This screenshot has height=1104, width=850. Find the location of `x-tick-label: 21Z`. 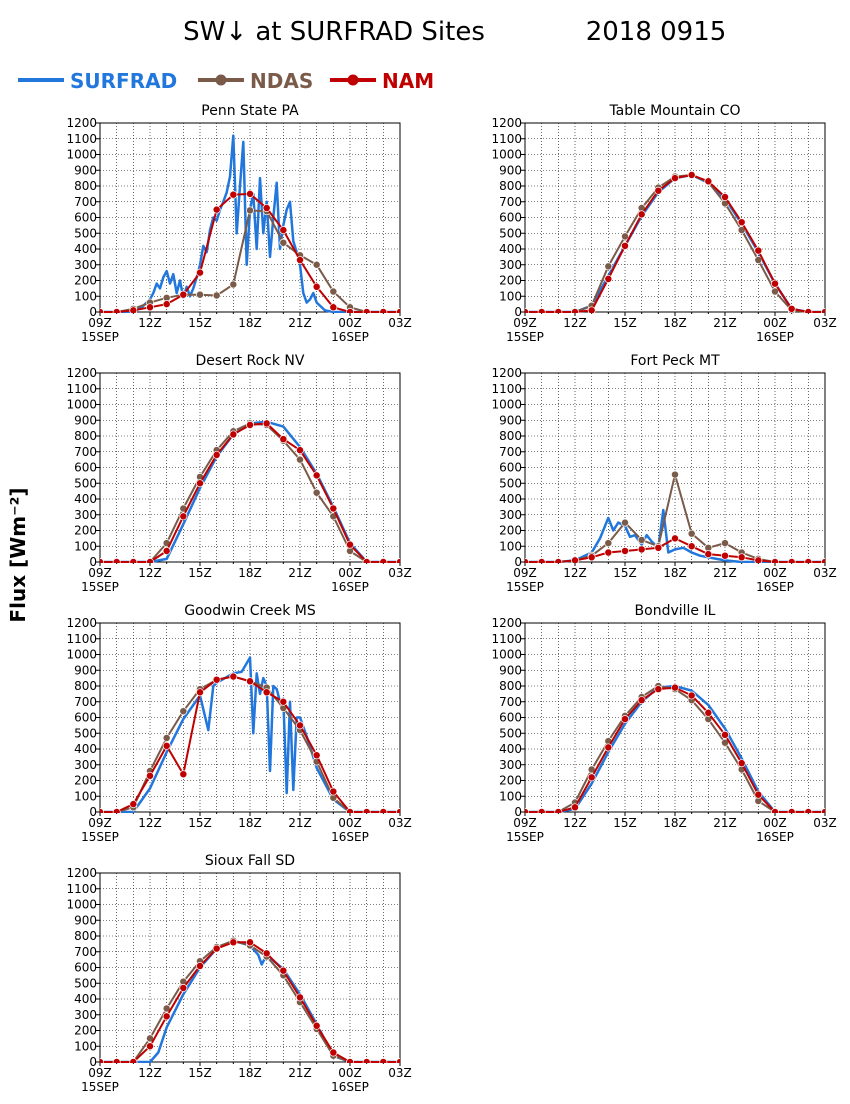

x-tick-label: 21Z is located at coordinates (300, 573).